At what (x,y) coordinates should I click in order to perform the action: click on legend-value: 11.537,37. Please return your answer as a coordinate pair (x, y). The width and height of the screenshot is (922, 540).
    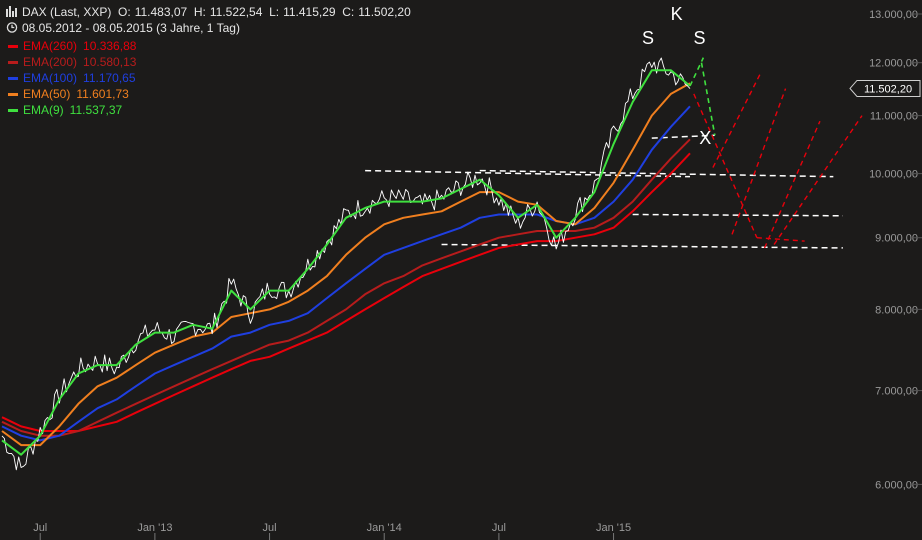
    Looking at the image, I should click on (96, 110).